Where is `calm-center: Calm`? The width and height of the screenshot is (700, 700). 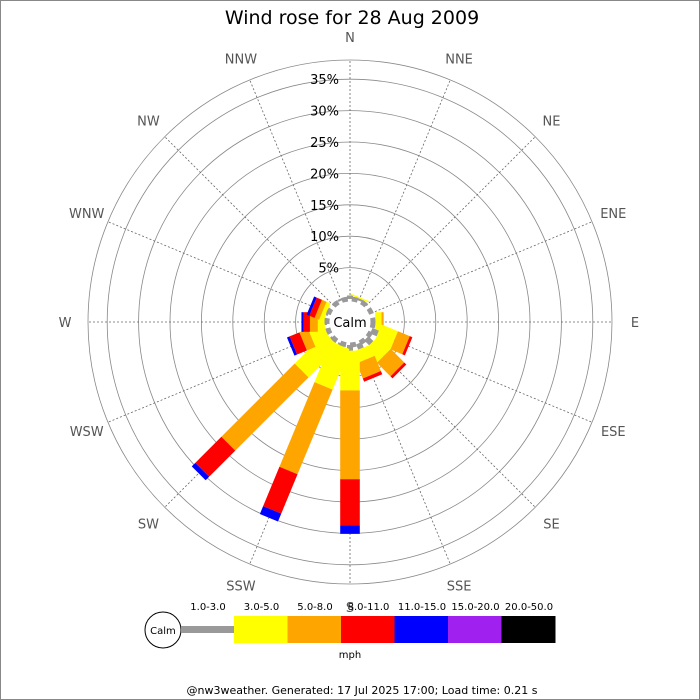
calm-center: Calm is located at coordinates (350, 322).